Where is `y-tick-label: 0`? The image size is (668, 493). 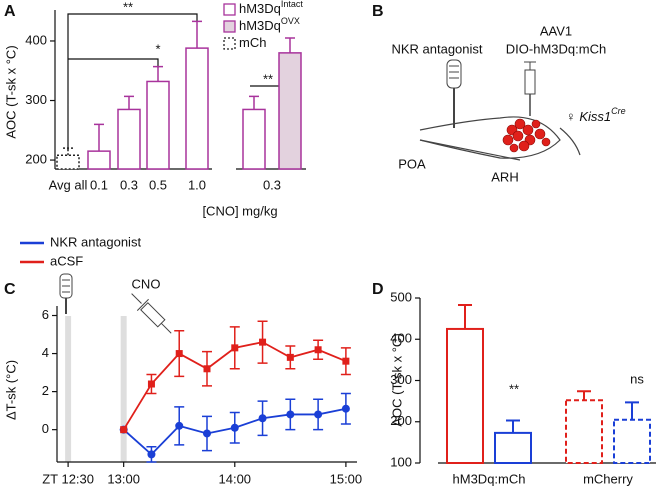 y-tick-label: 0 is located at coordinates (45, 428).